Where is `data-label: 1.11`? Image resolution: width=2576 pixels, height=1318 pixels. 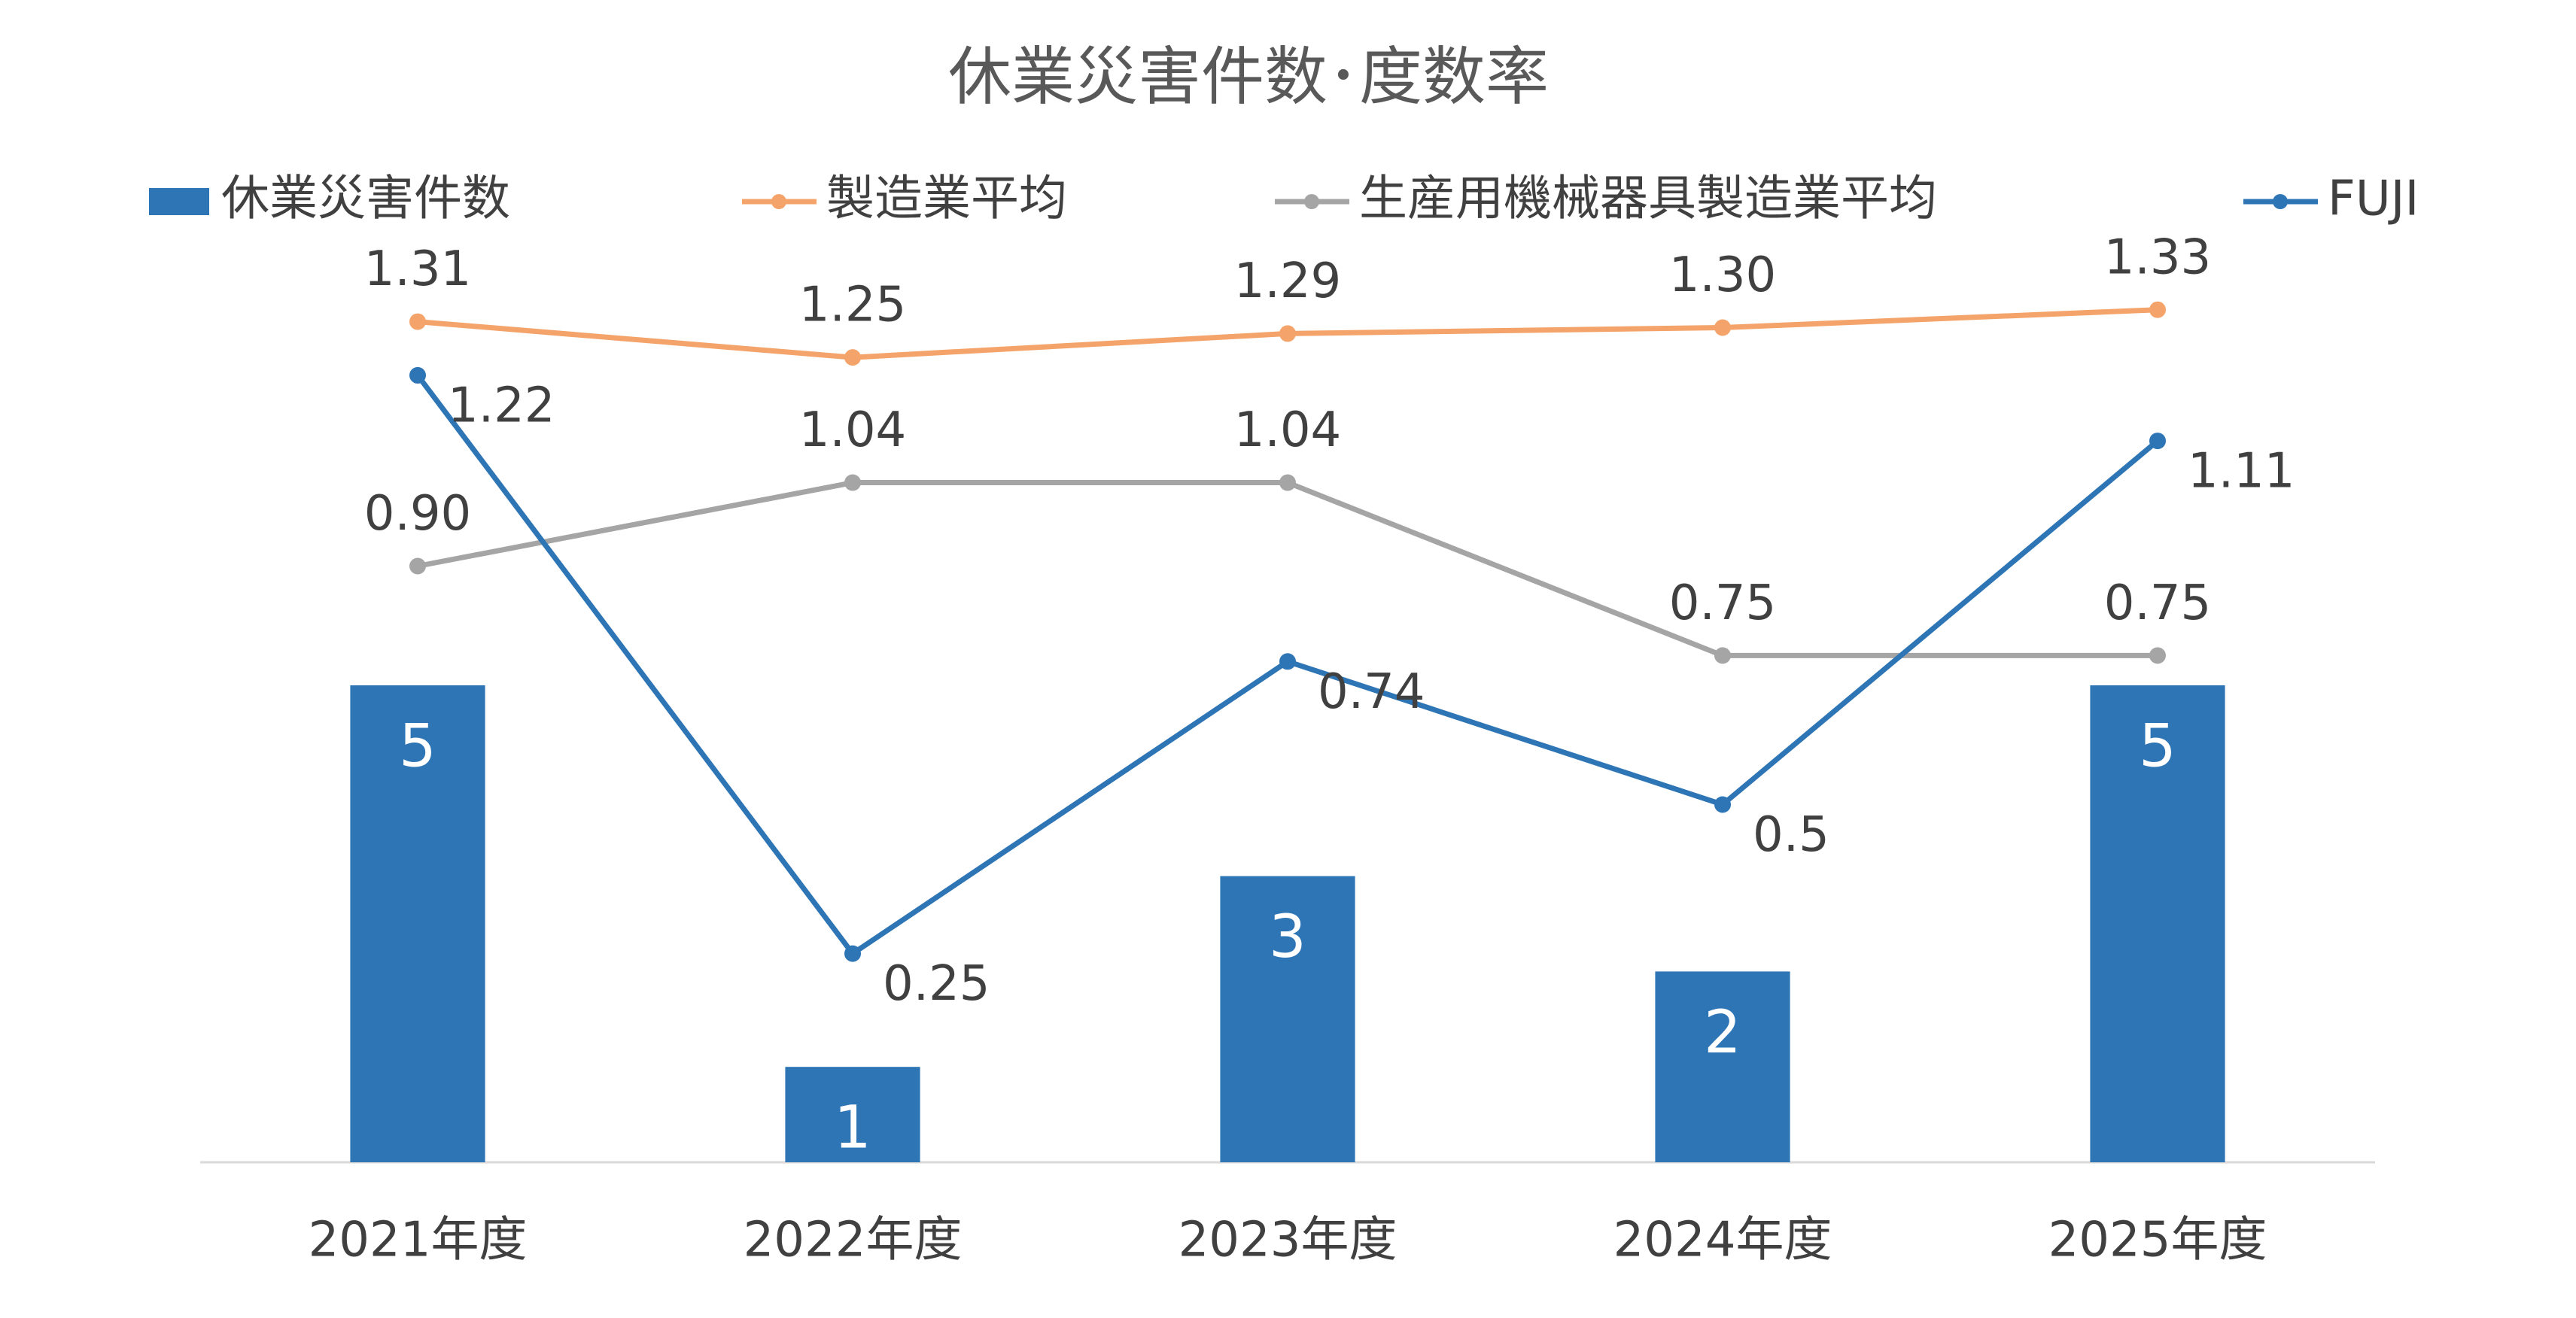 data-label: 1.11 is located at coordinates (2241, 472).